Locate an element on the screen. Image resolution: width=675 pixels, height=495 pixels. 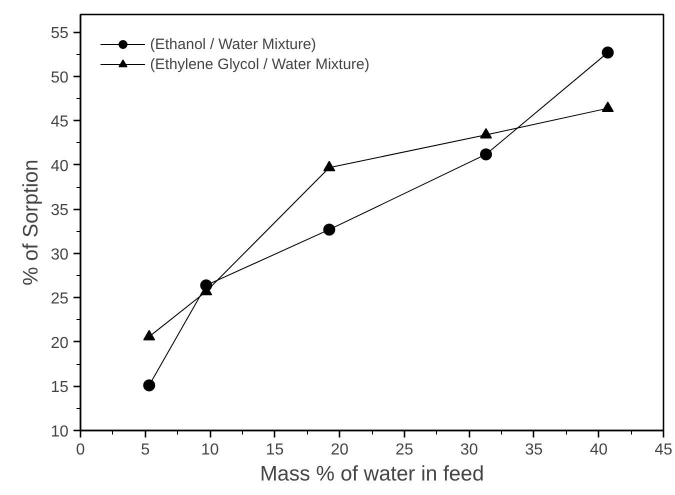
x-tick-label: 30 is located at coordinates (469, 450).